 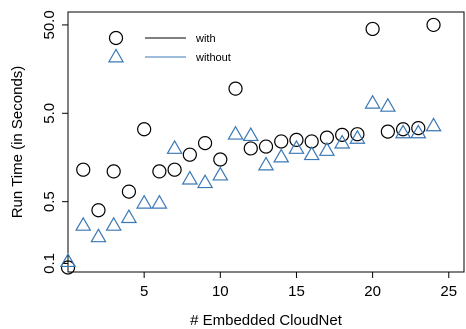 I want to click on x-tick-label: 10, so click(x=220, y=291).